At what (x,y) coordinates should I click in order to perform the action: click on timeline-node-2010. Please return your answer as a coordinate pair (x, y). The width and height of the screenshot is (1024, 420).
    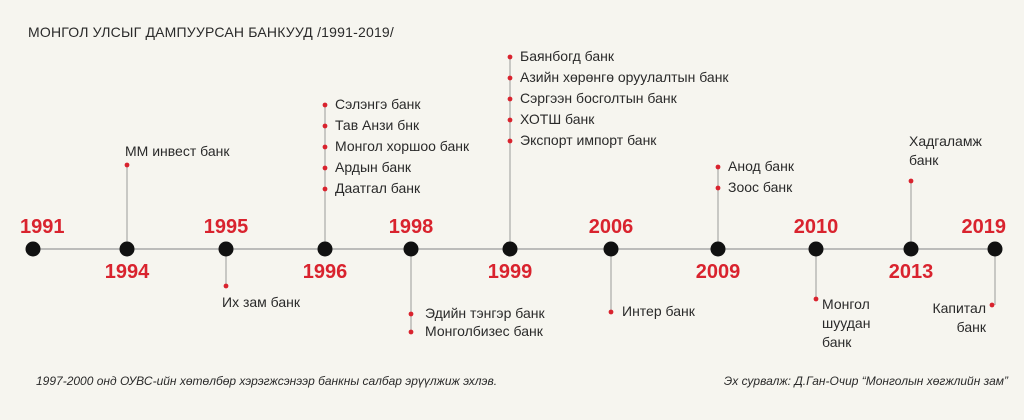
    Looking at the image, I should click on (816, 249).